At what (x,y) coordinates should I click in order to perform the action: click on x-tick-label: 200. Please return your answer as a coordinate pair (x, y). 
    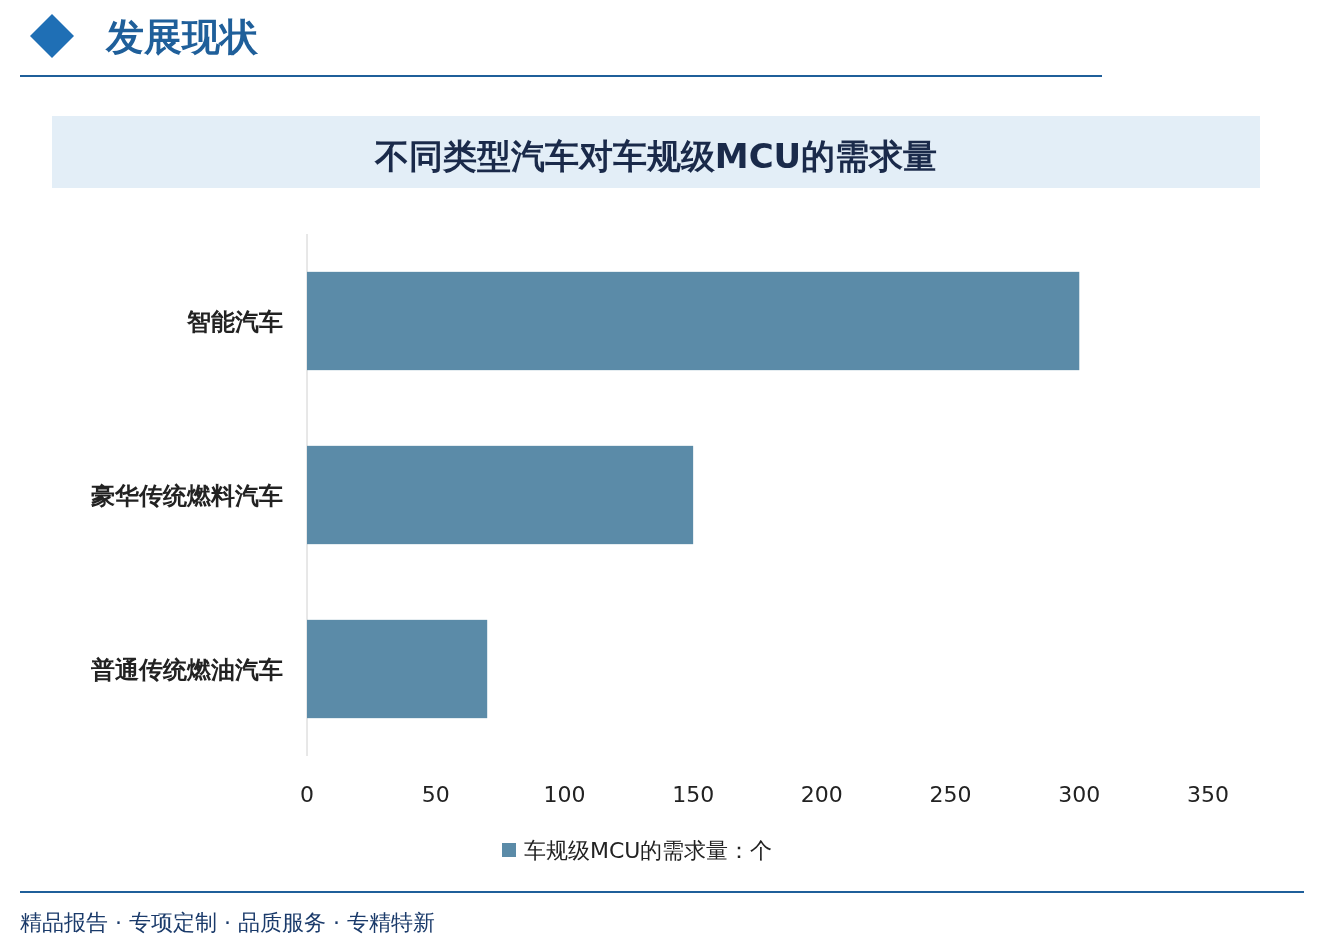
    Looking at the image, I should click on (821, 794).